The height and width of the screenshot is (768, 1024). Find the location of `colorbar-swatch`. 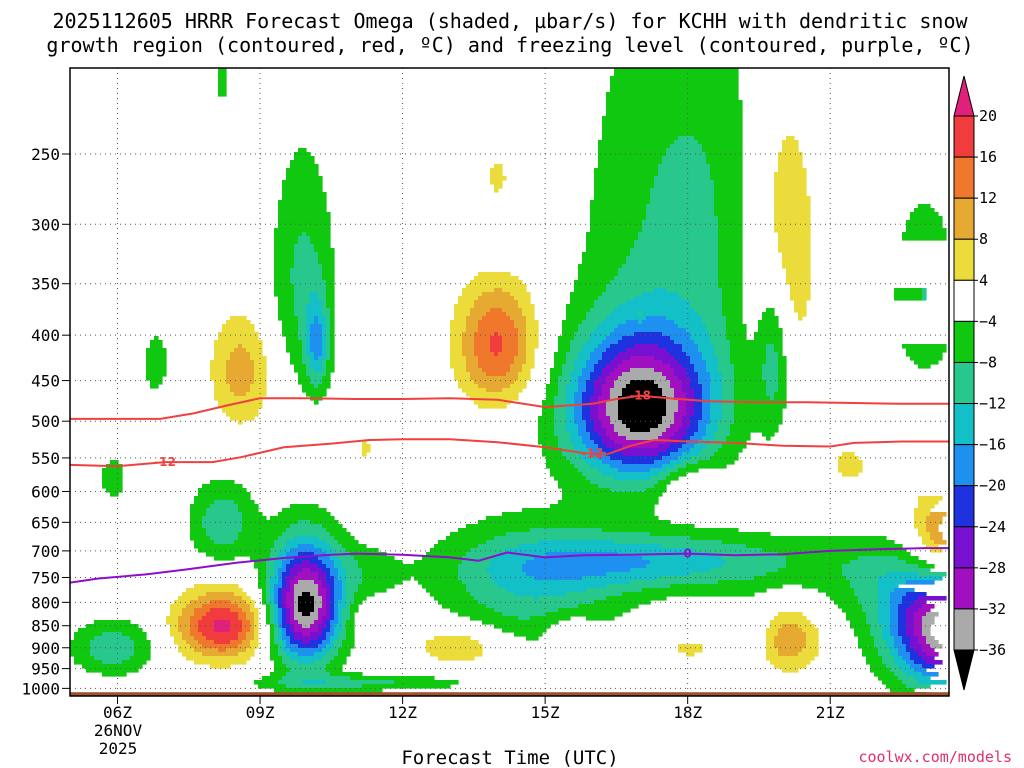

colorbar-swatch is located at coordinates (964, 424).